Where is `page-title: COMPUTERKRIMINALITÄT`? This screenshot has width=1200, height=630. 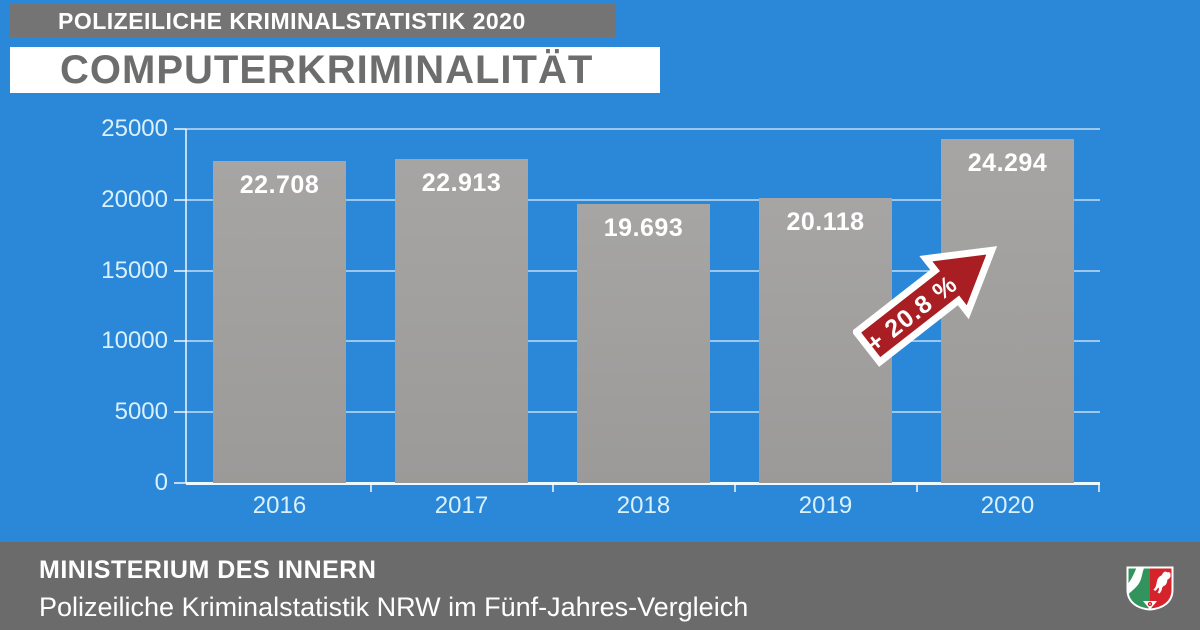
page-title: COMPUTERKRIMINALITÄT is located at coordinates (327, 70).